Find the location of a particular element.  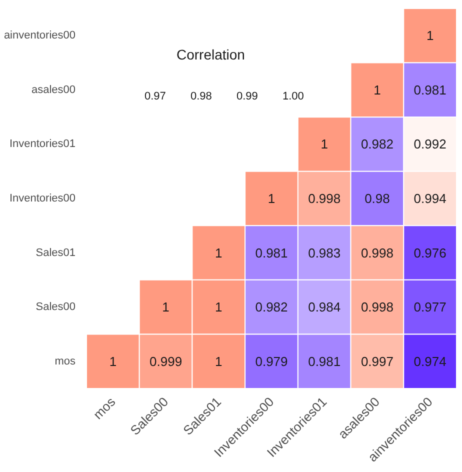

annotation: 1.00 is located at coordinates (293, 96).